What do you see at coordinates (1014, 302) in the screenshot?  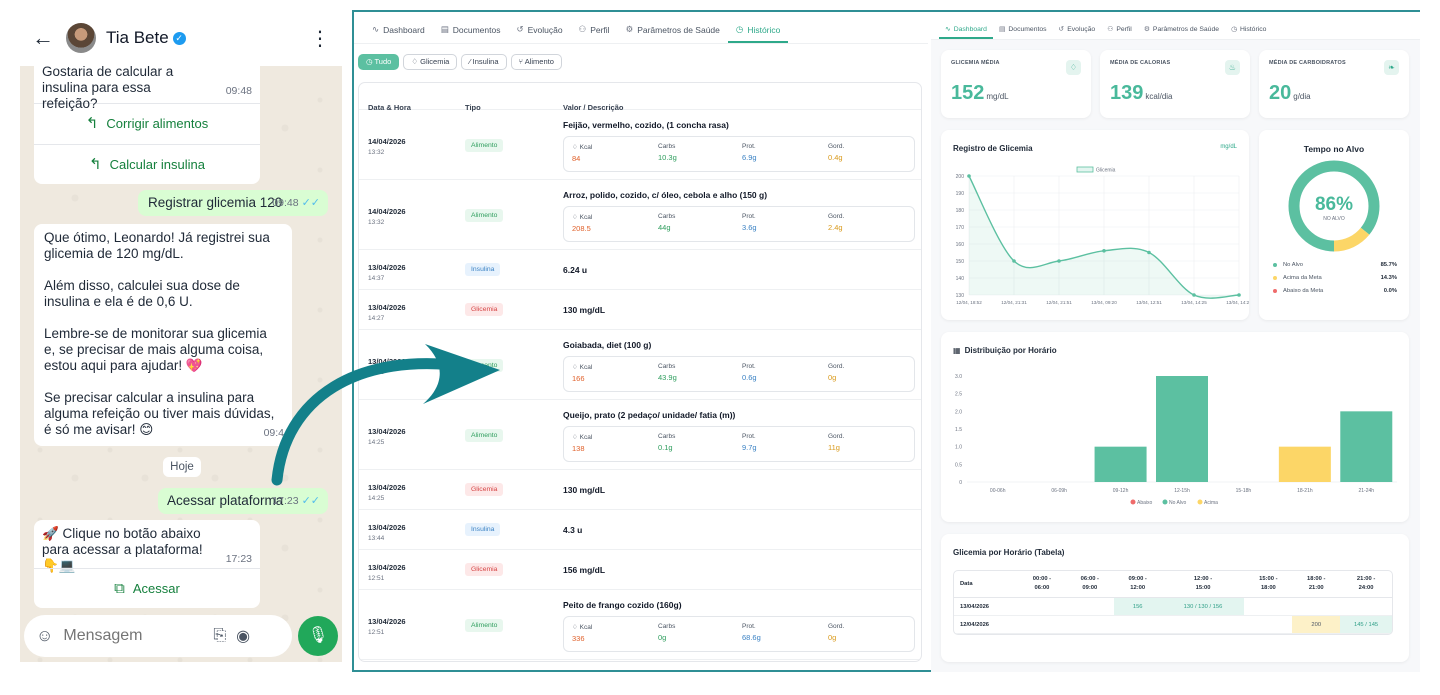 I see `x-tick-label: 12/04, 21:31` at bounding box center [1014, 302].